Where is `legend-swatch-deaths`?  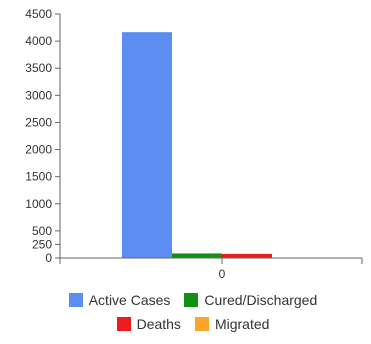 legend-swatch-deaths is located at coordinates (123, 324).